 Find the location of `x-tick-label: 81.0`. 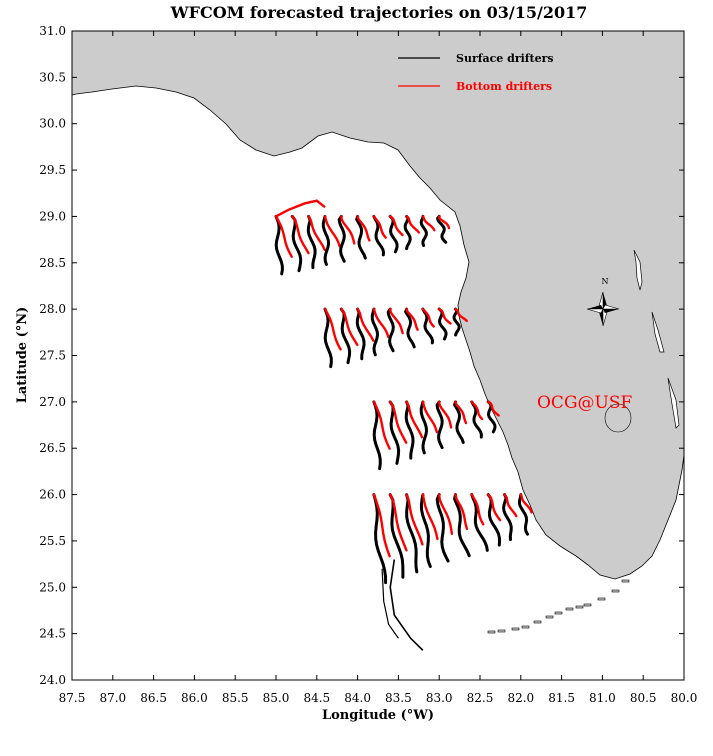

x-tick-label: 81.0 is located at coordinates (602, 698).